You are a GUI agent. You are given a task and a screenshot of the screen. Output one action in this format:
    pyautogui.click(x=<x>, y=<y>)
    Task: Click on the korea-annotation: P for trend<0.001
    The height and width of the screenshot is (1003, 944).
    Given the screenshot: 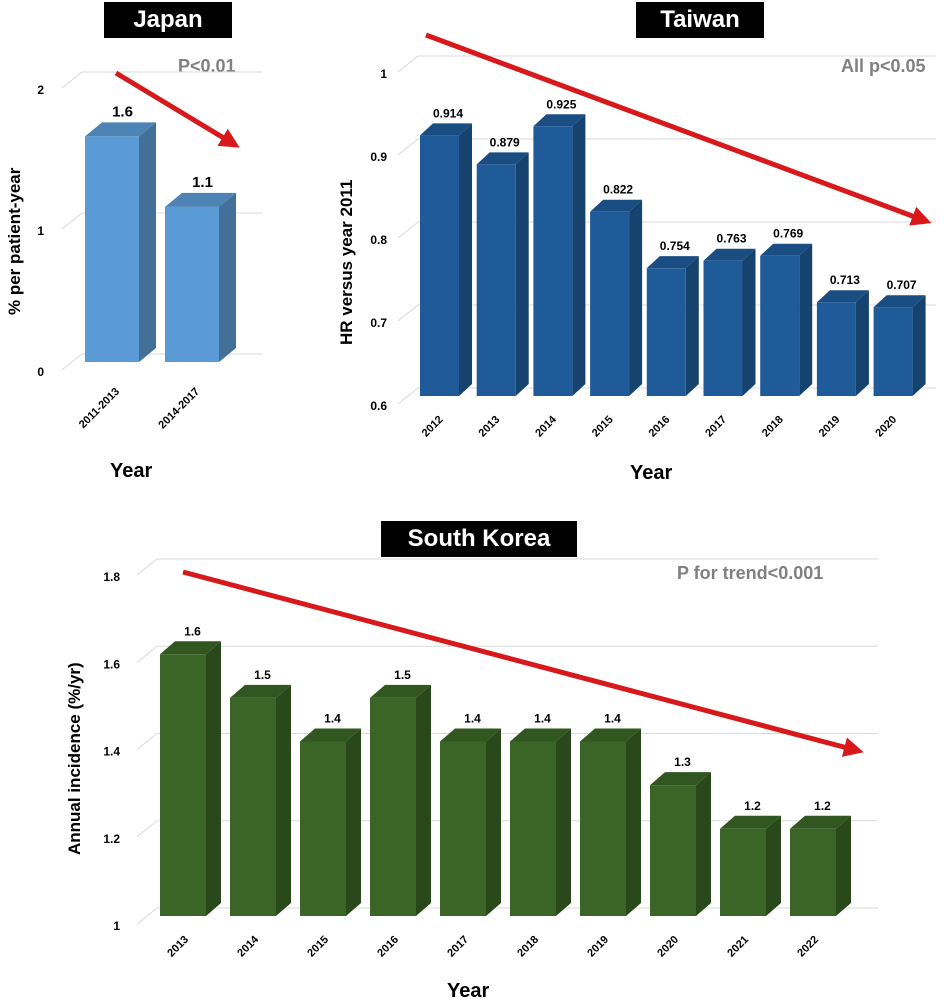 What is the action you would take?
    pyautogui.click(x=750, y=573)
    